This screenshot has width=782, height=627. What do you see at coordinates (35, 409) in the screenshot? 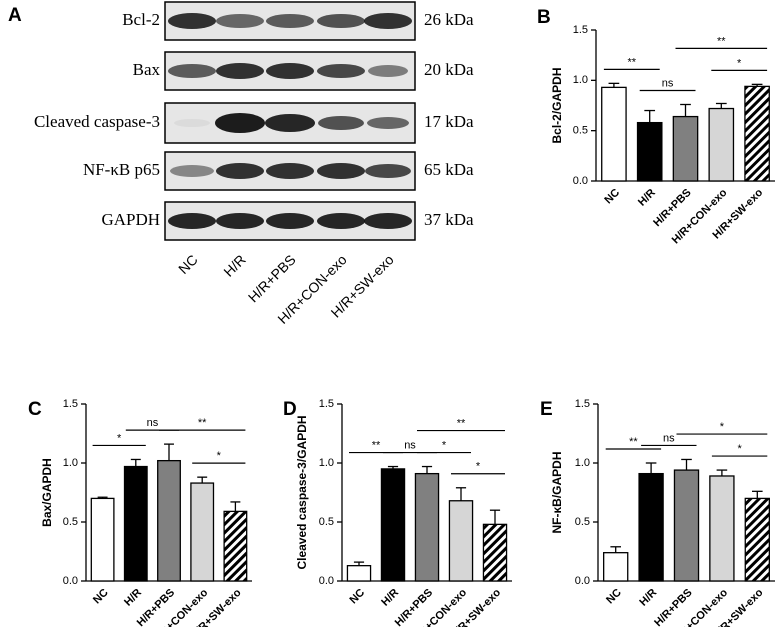
I see `panel-label: C` at bounding box center [35, 409].